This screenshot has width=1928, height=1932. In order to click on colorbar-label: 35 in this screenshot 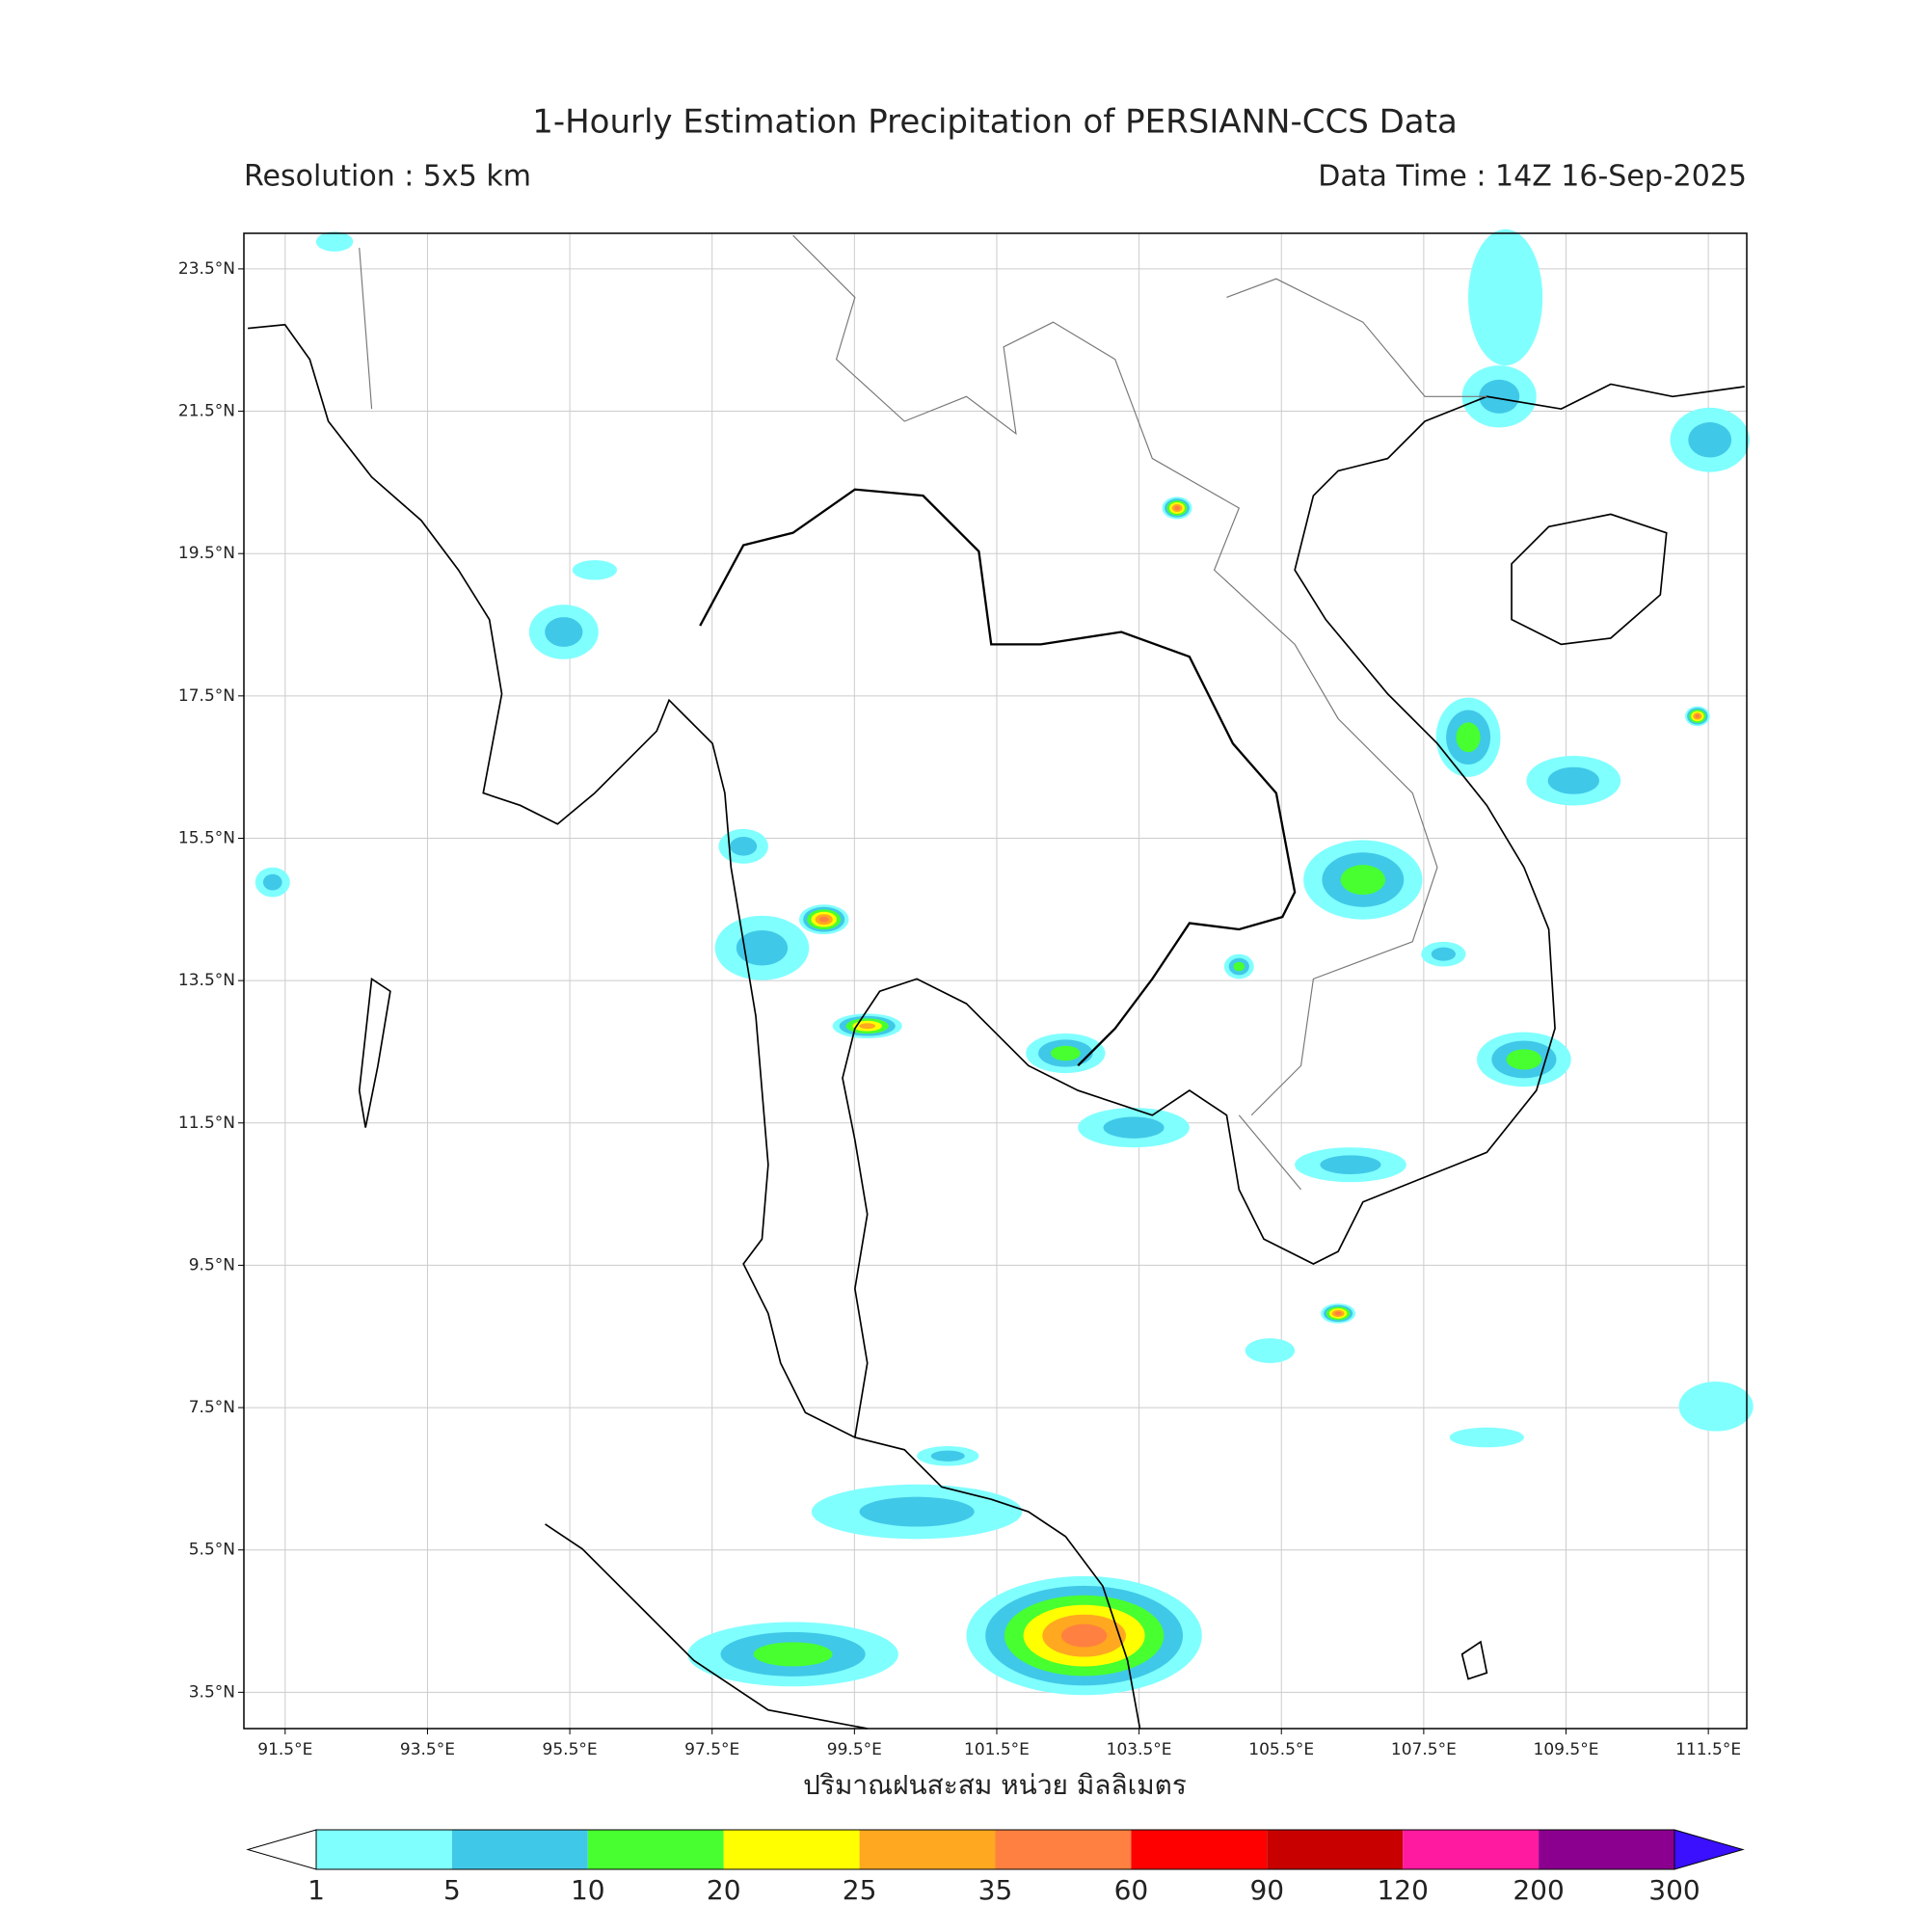, I will do `click(995, 1890)`.